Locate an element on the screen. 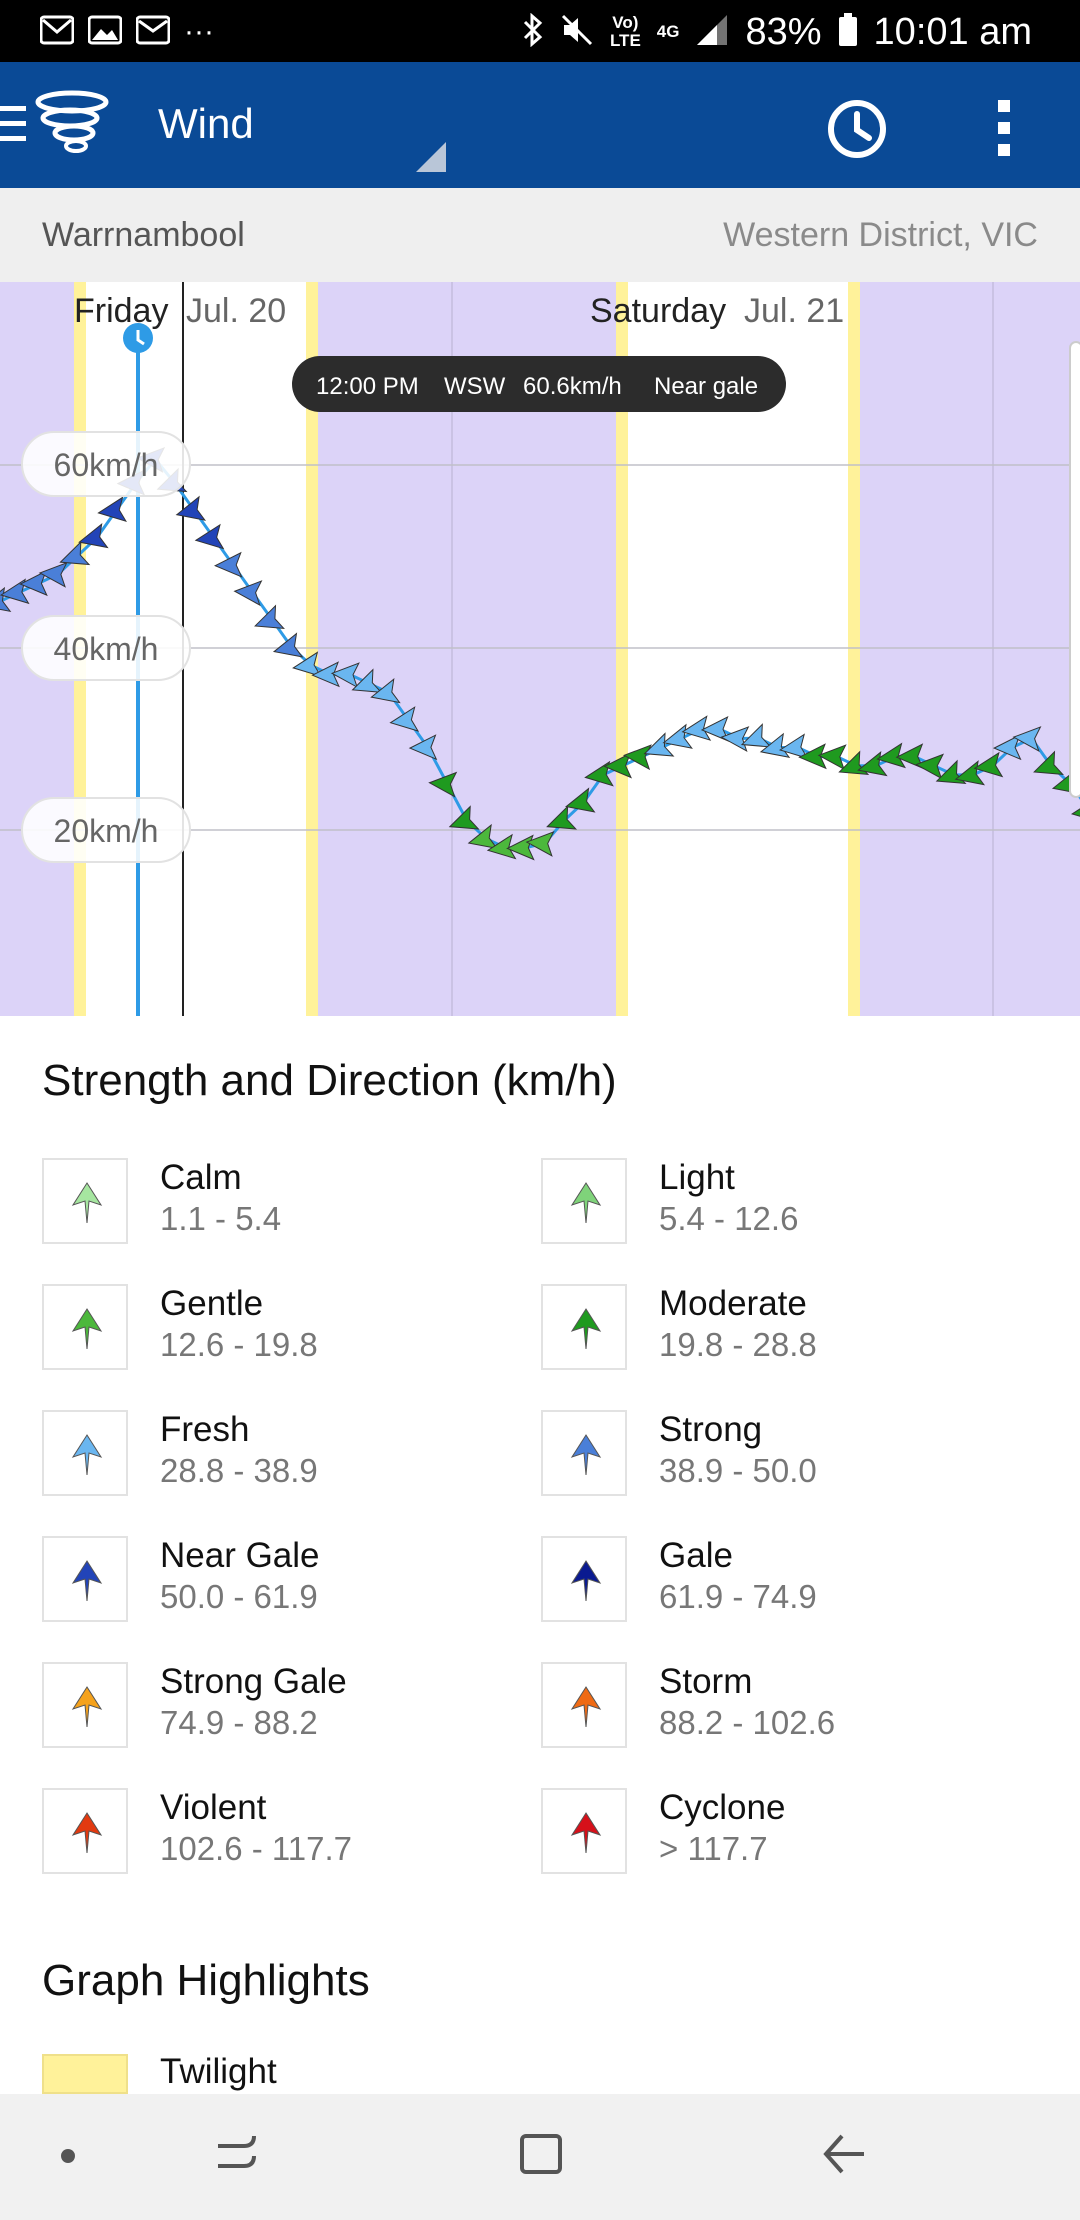 Image resolution: width=1080 pixels, height=2220 pixels. nav-dot-icon is located at coordinates (68, 2156).